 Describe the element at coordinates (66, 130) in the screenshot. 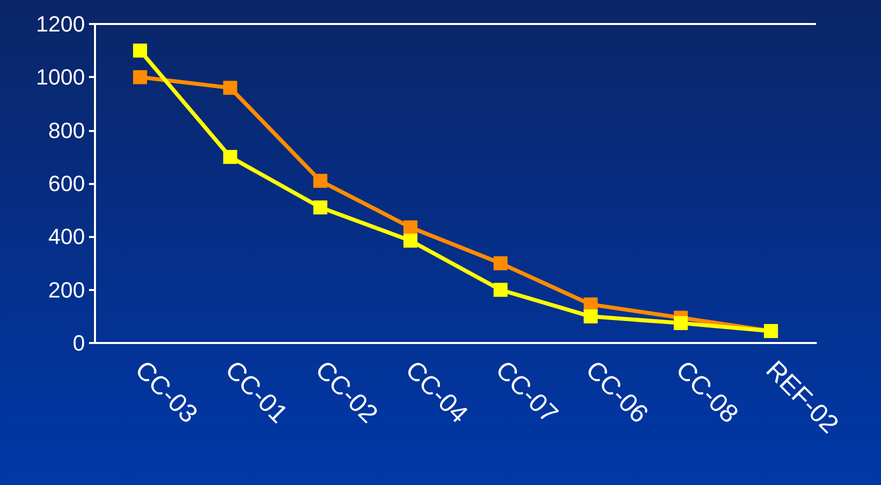

I see `y-tick-label: 800` at that location.